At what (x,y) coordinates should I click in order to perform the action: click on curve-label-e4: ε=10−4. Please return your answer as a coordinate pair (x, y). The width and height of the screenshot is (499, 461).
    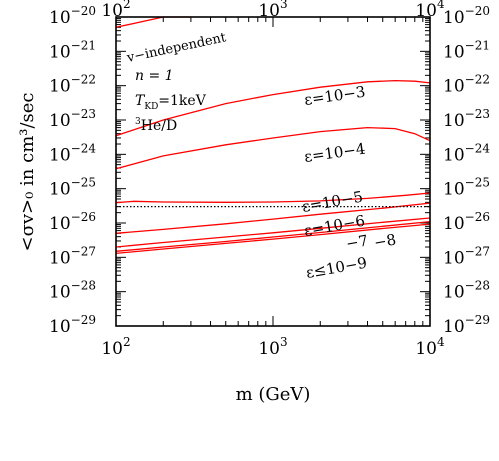
    Looking at the image, I should click on (334, 153).